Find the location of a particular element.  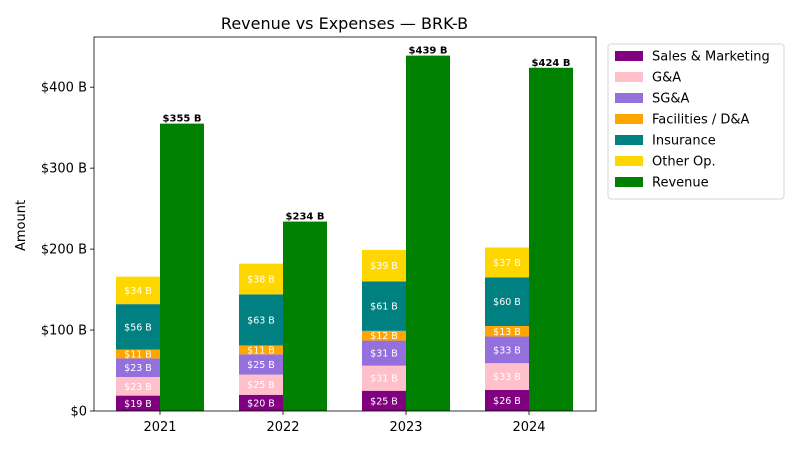

expense-segment-label: $20 B is located at coordinates (261, 403).